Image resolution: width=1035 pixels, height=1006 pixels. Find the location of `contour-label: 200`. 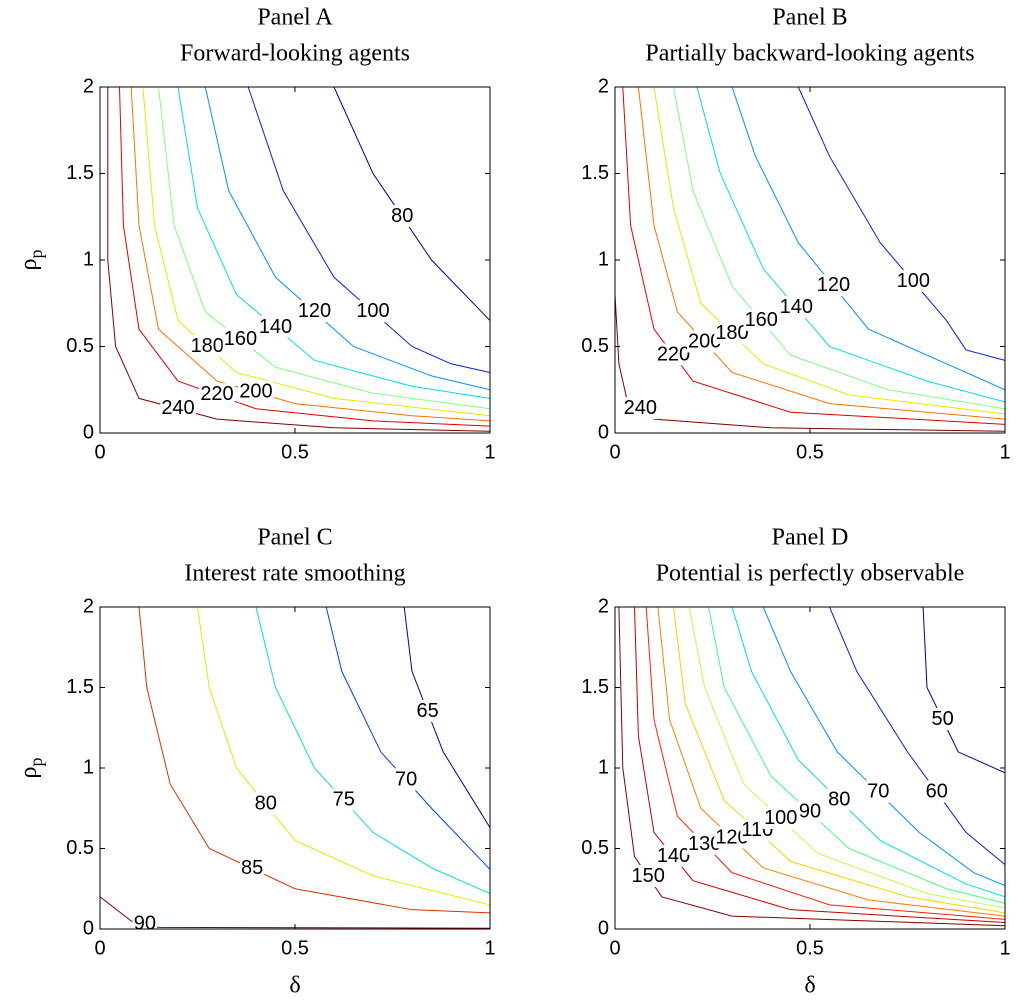

contour-label: 200 is located at coordinates (704, 341).